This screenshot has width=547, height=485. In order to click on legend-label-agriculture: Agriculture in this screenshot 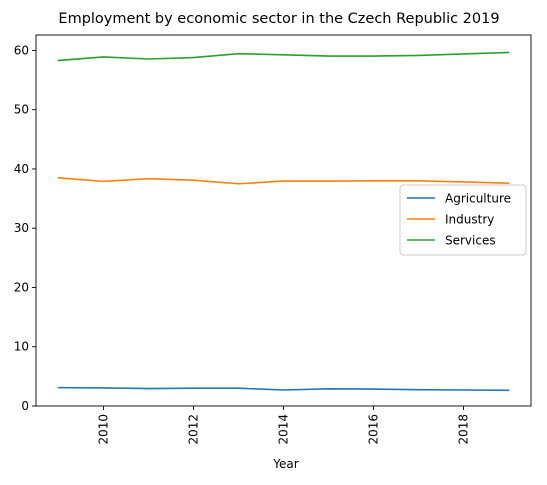, I will do `click(478, 199)`.